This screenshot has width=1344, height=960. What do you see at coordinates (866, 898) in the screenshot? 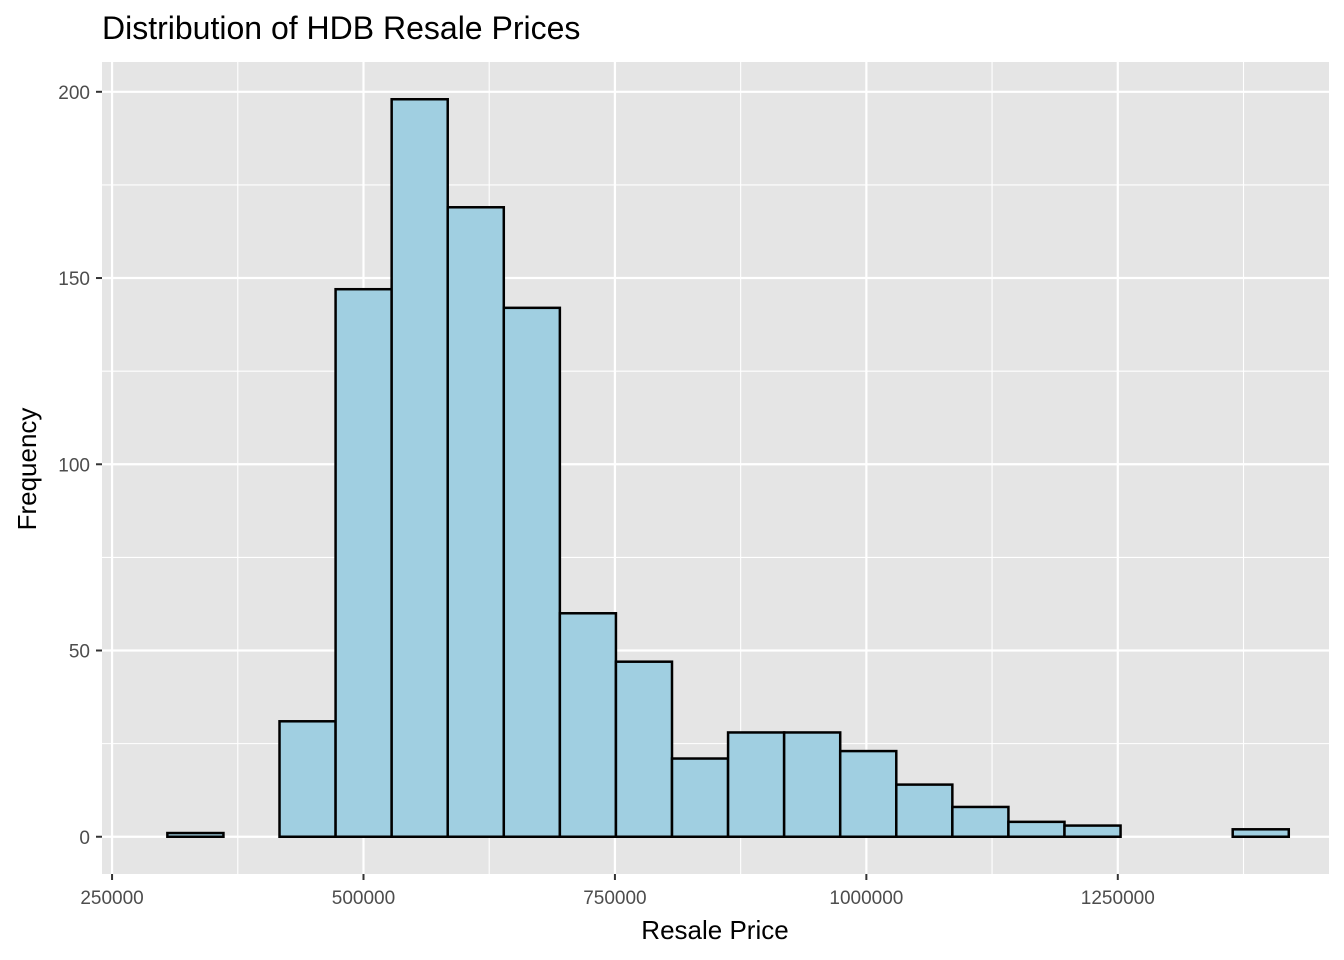
I see `x-tick-label: 1000000` at bounding box center [866, 898].